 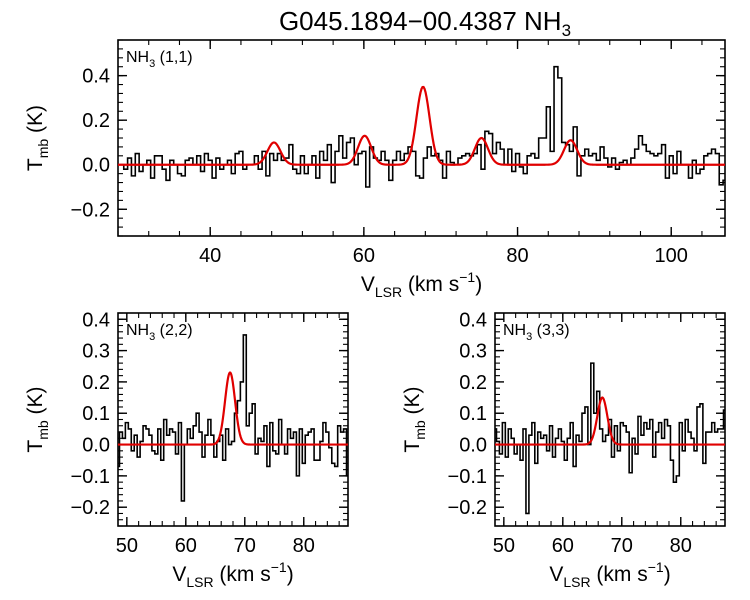 I want to click on panel-label: NH3 (3,3), so click(x=536, y=332).